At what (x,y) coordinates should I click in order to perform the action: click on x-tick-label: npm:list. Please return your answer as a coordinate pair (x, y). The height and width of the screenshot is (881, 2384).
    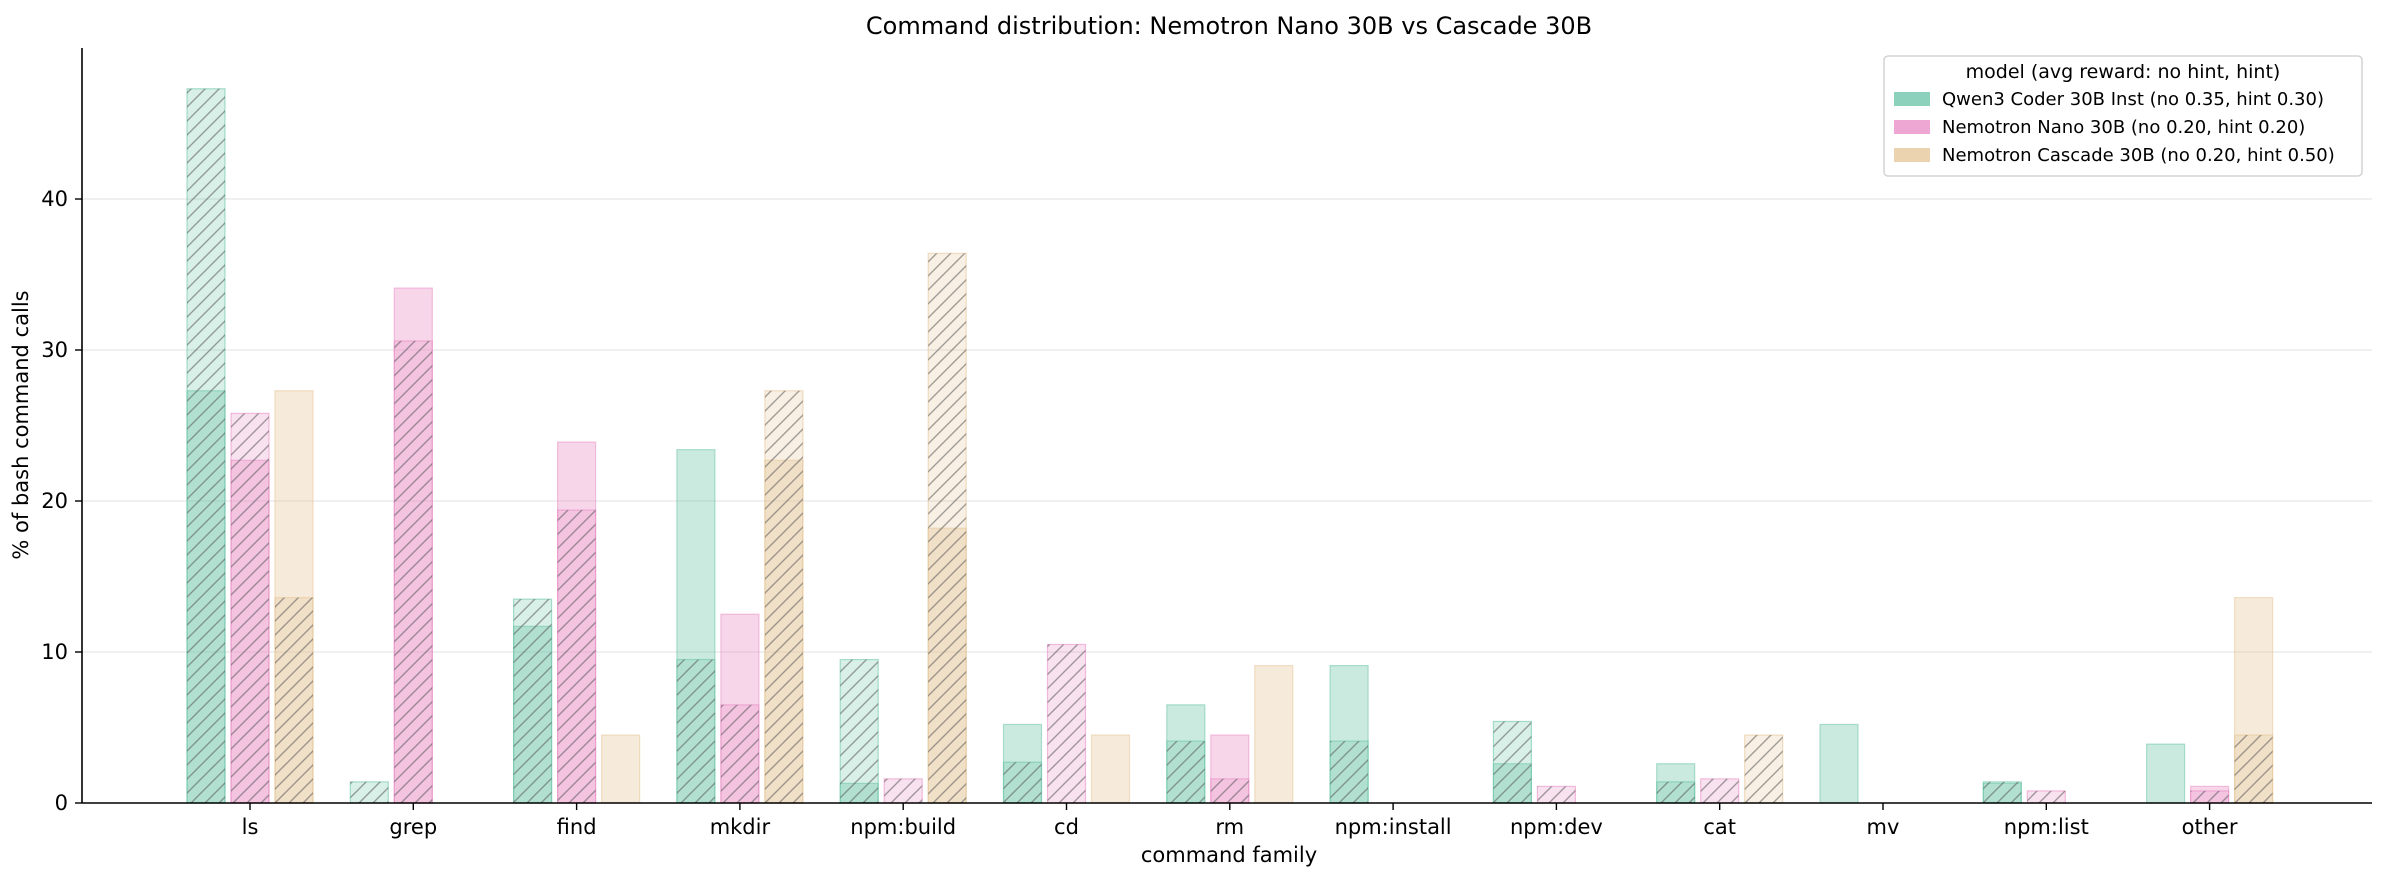
    Looking at the image, I should click on (2046, 827).